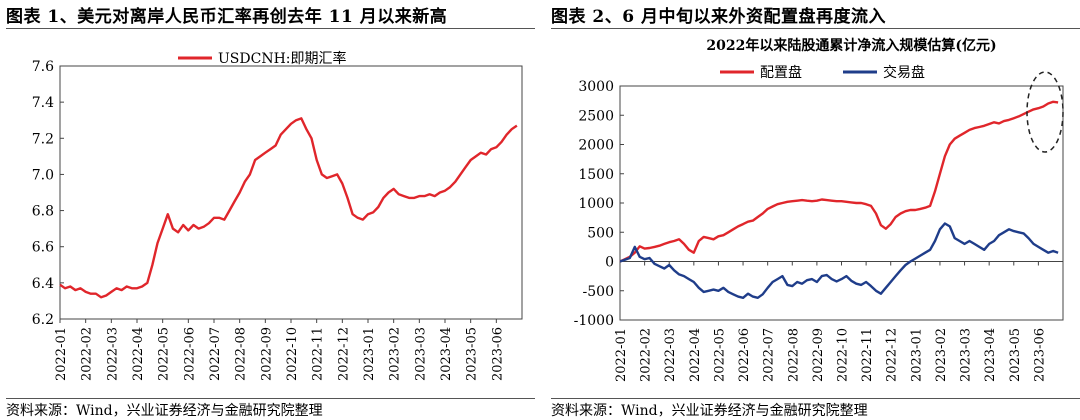 Image resolution: width=1080 pixels, height=420 pixels. Describe the element at coordinates (282, 58) in the screenshot. I see `legend-label: USDCNH:即期汇率` at that location.